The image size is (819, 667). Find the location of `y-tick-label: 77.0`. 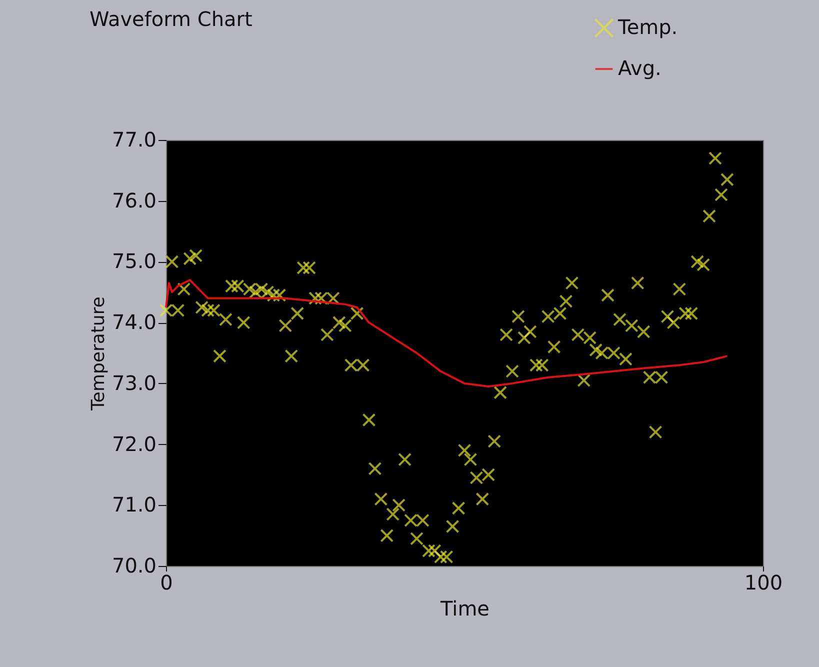

y-tick-label: 77.0 is located at coordinates (134, 140).